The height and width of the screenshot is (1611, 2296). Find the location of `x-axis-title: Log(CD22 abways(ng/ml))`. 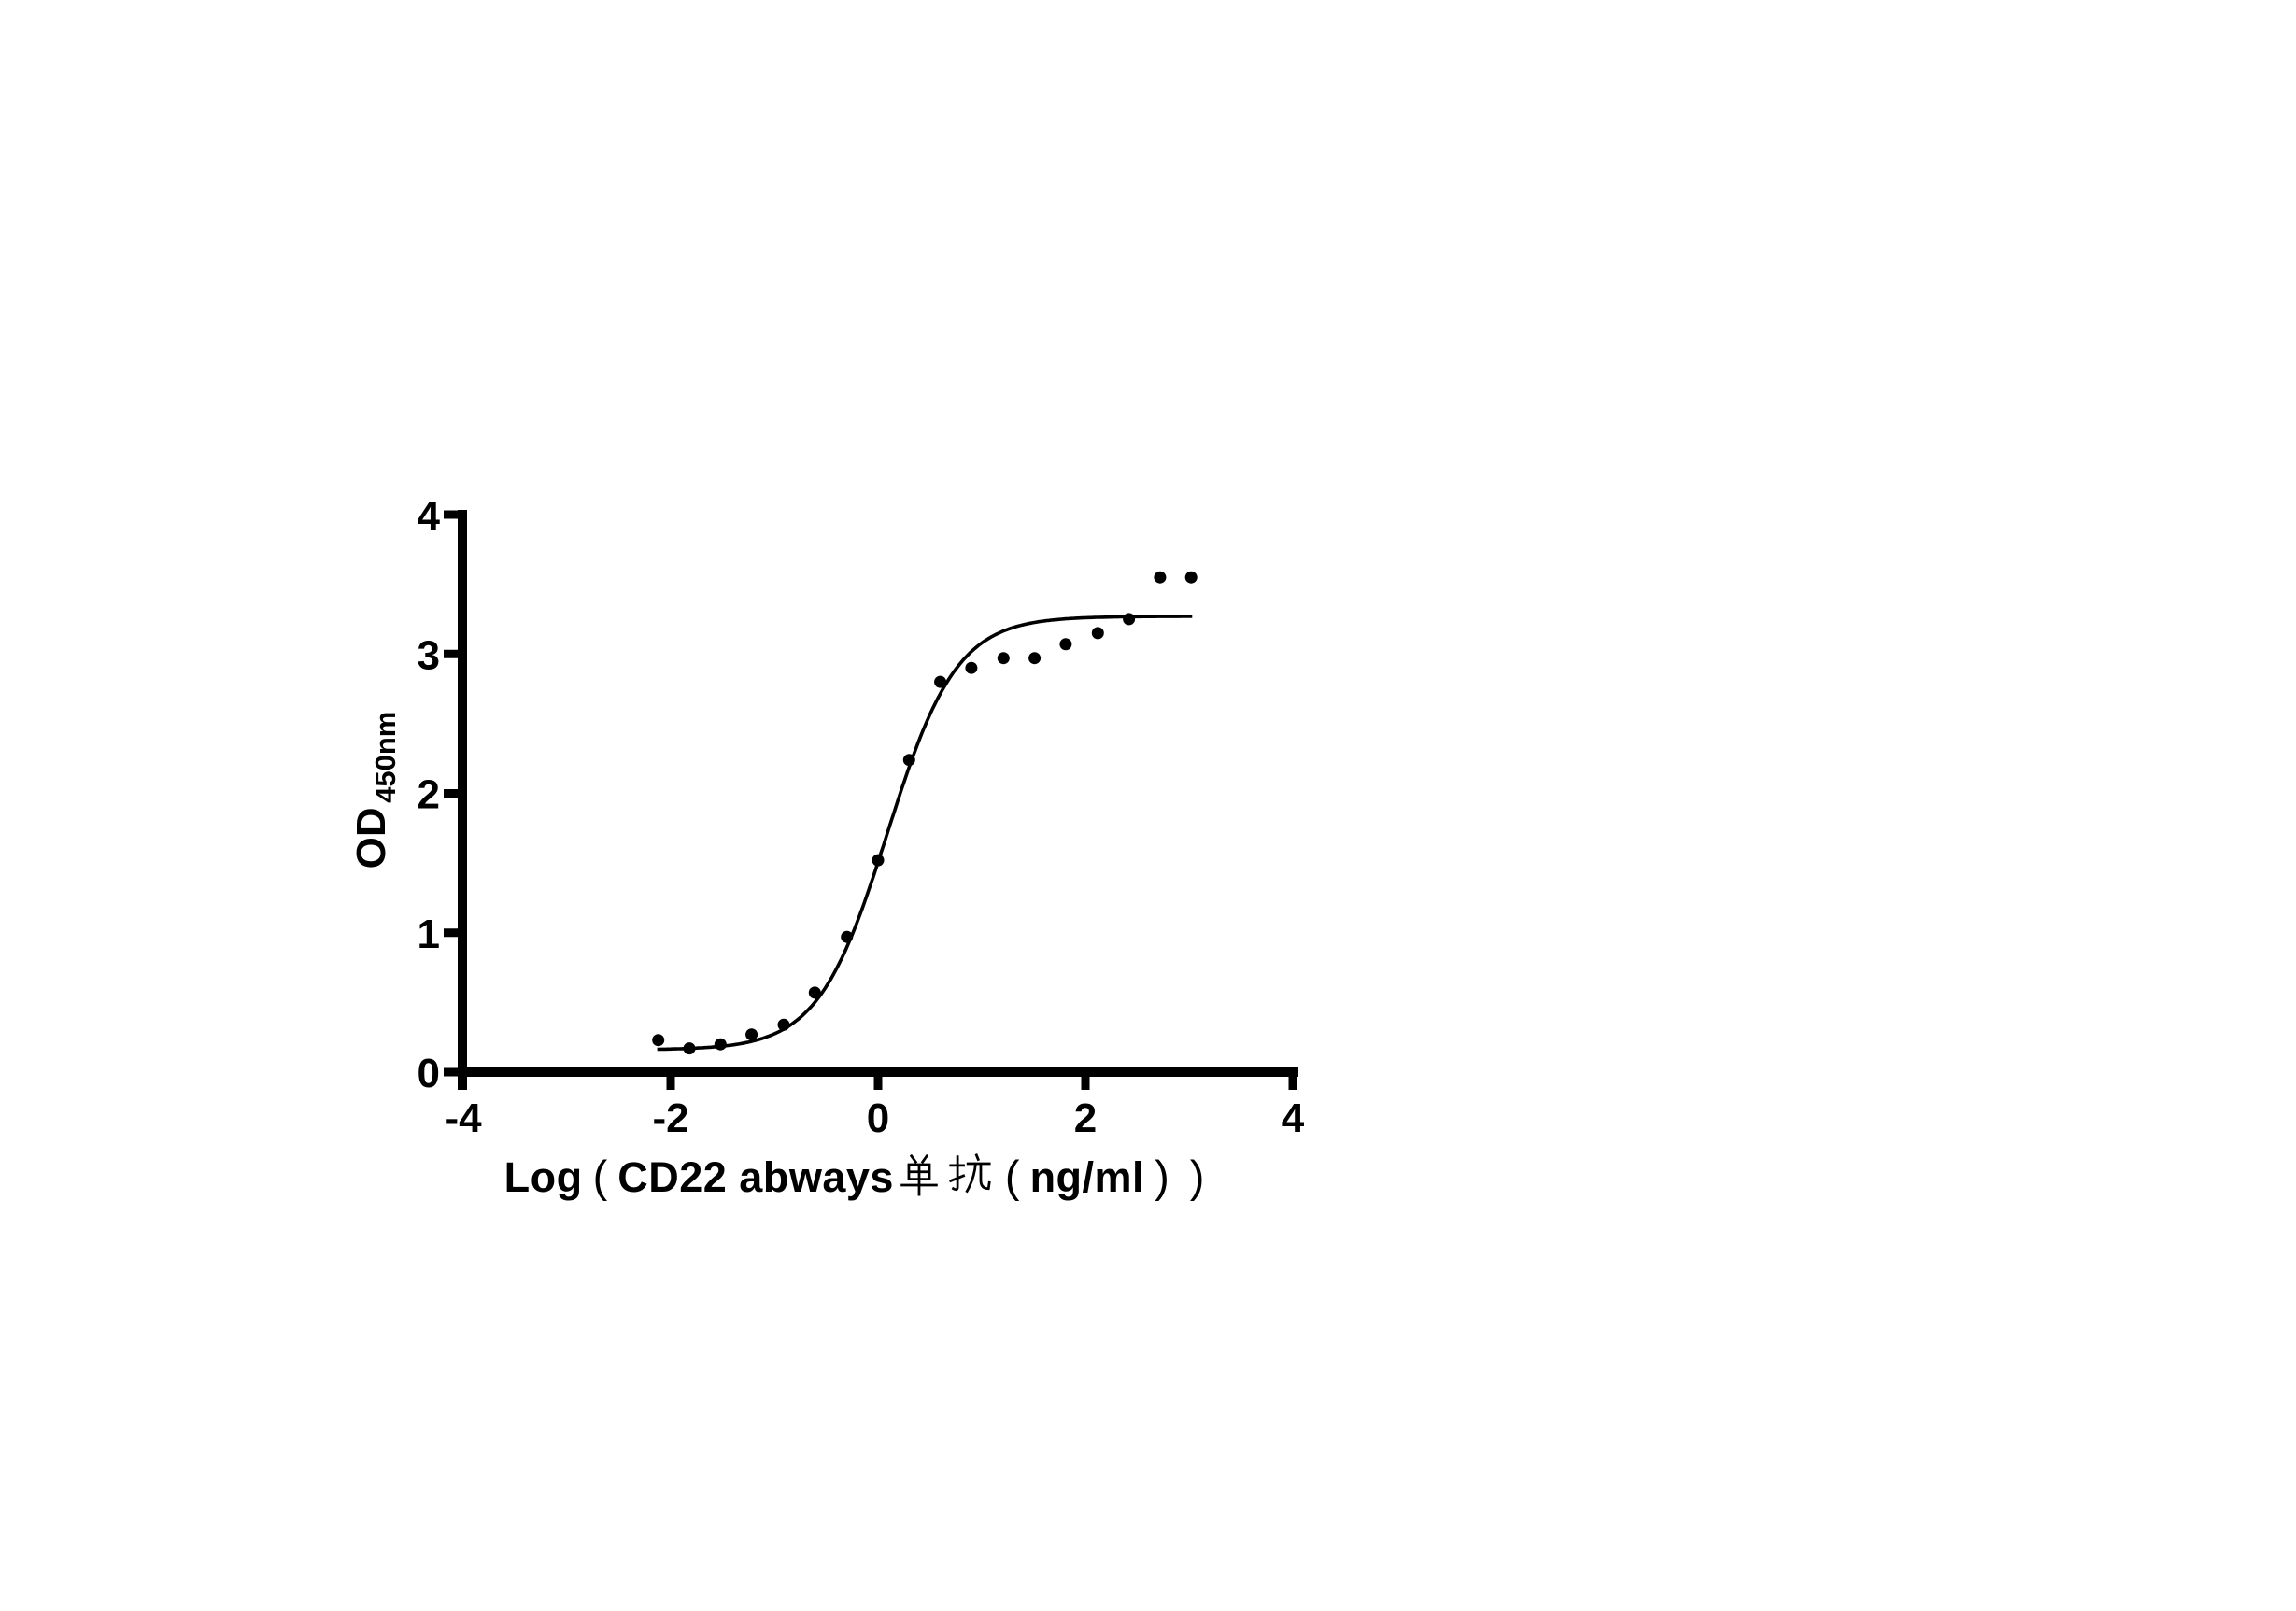

x-axis-title: Log(CD22 abways(ng/ml)) is located at coordinates (859, 1176).